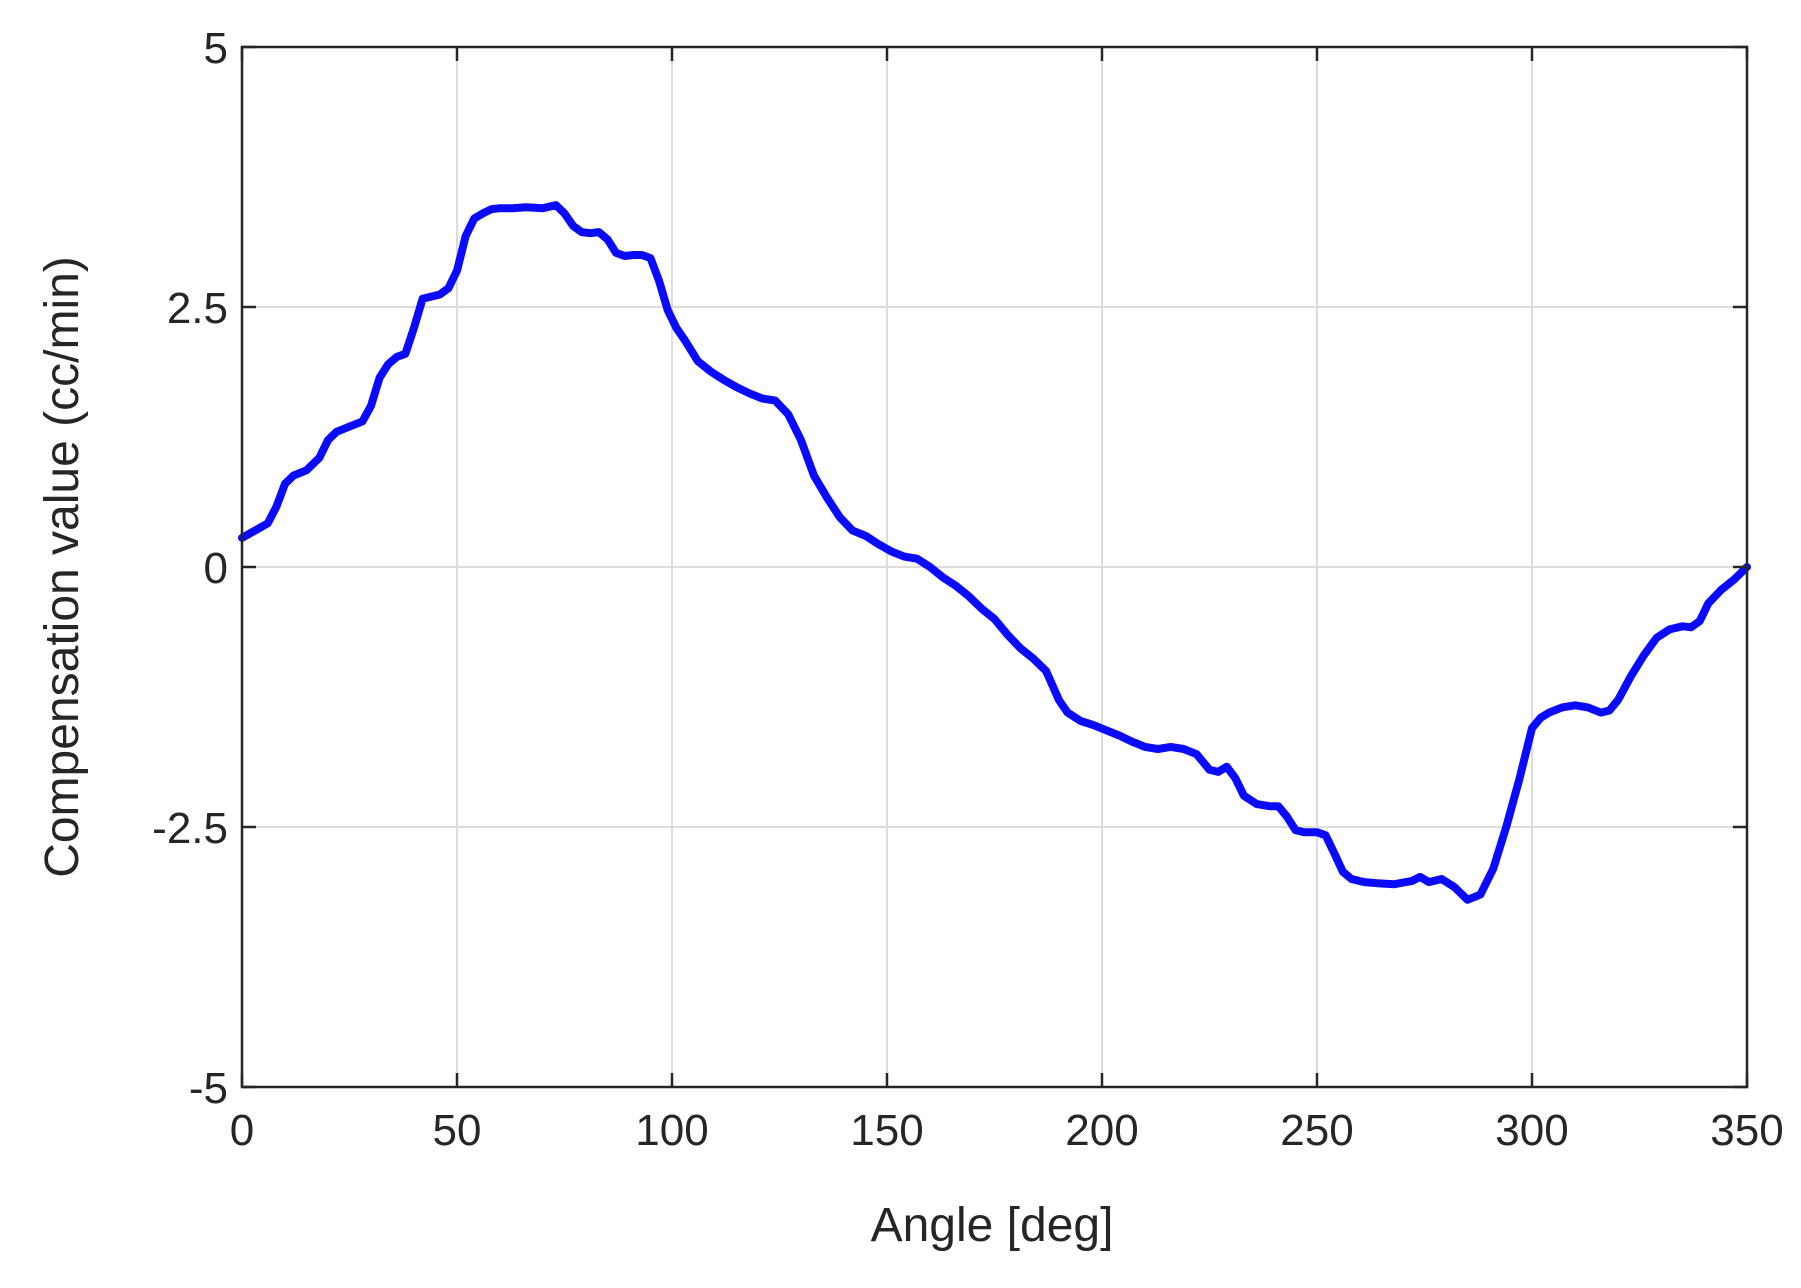 Image resolution: width=1801 pixels, height=1288 pixels. I want to click on x-tick-label: 350, so click(1746, 1130).